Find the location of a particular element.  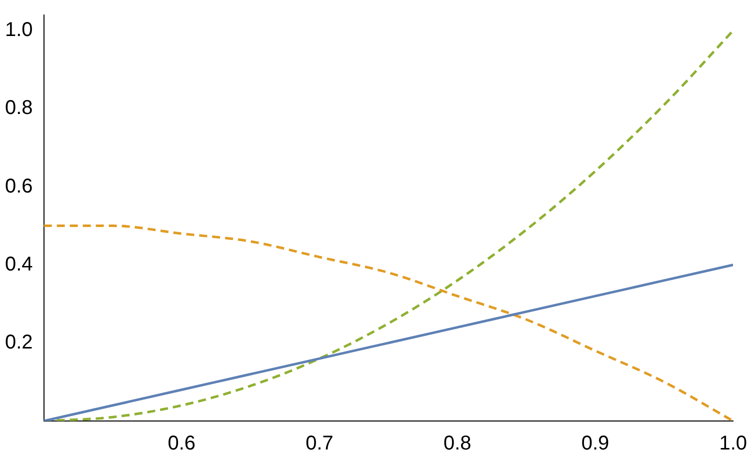

y-tick-label: 0.4 is located at coordinates (18, 264).